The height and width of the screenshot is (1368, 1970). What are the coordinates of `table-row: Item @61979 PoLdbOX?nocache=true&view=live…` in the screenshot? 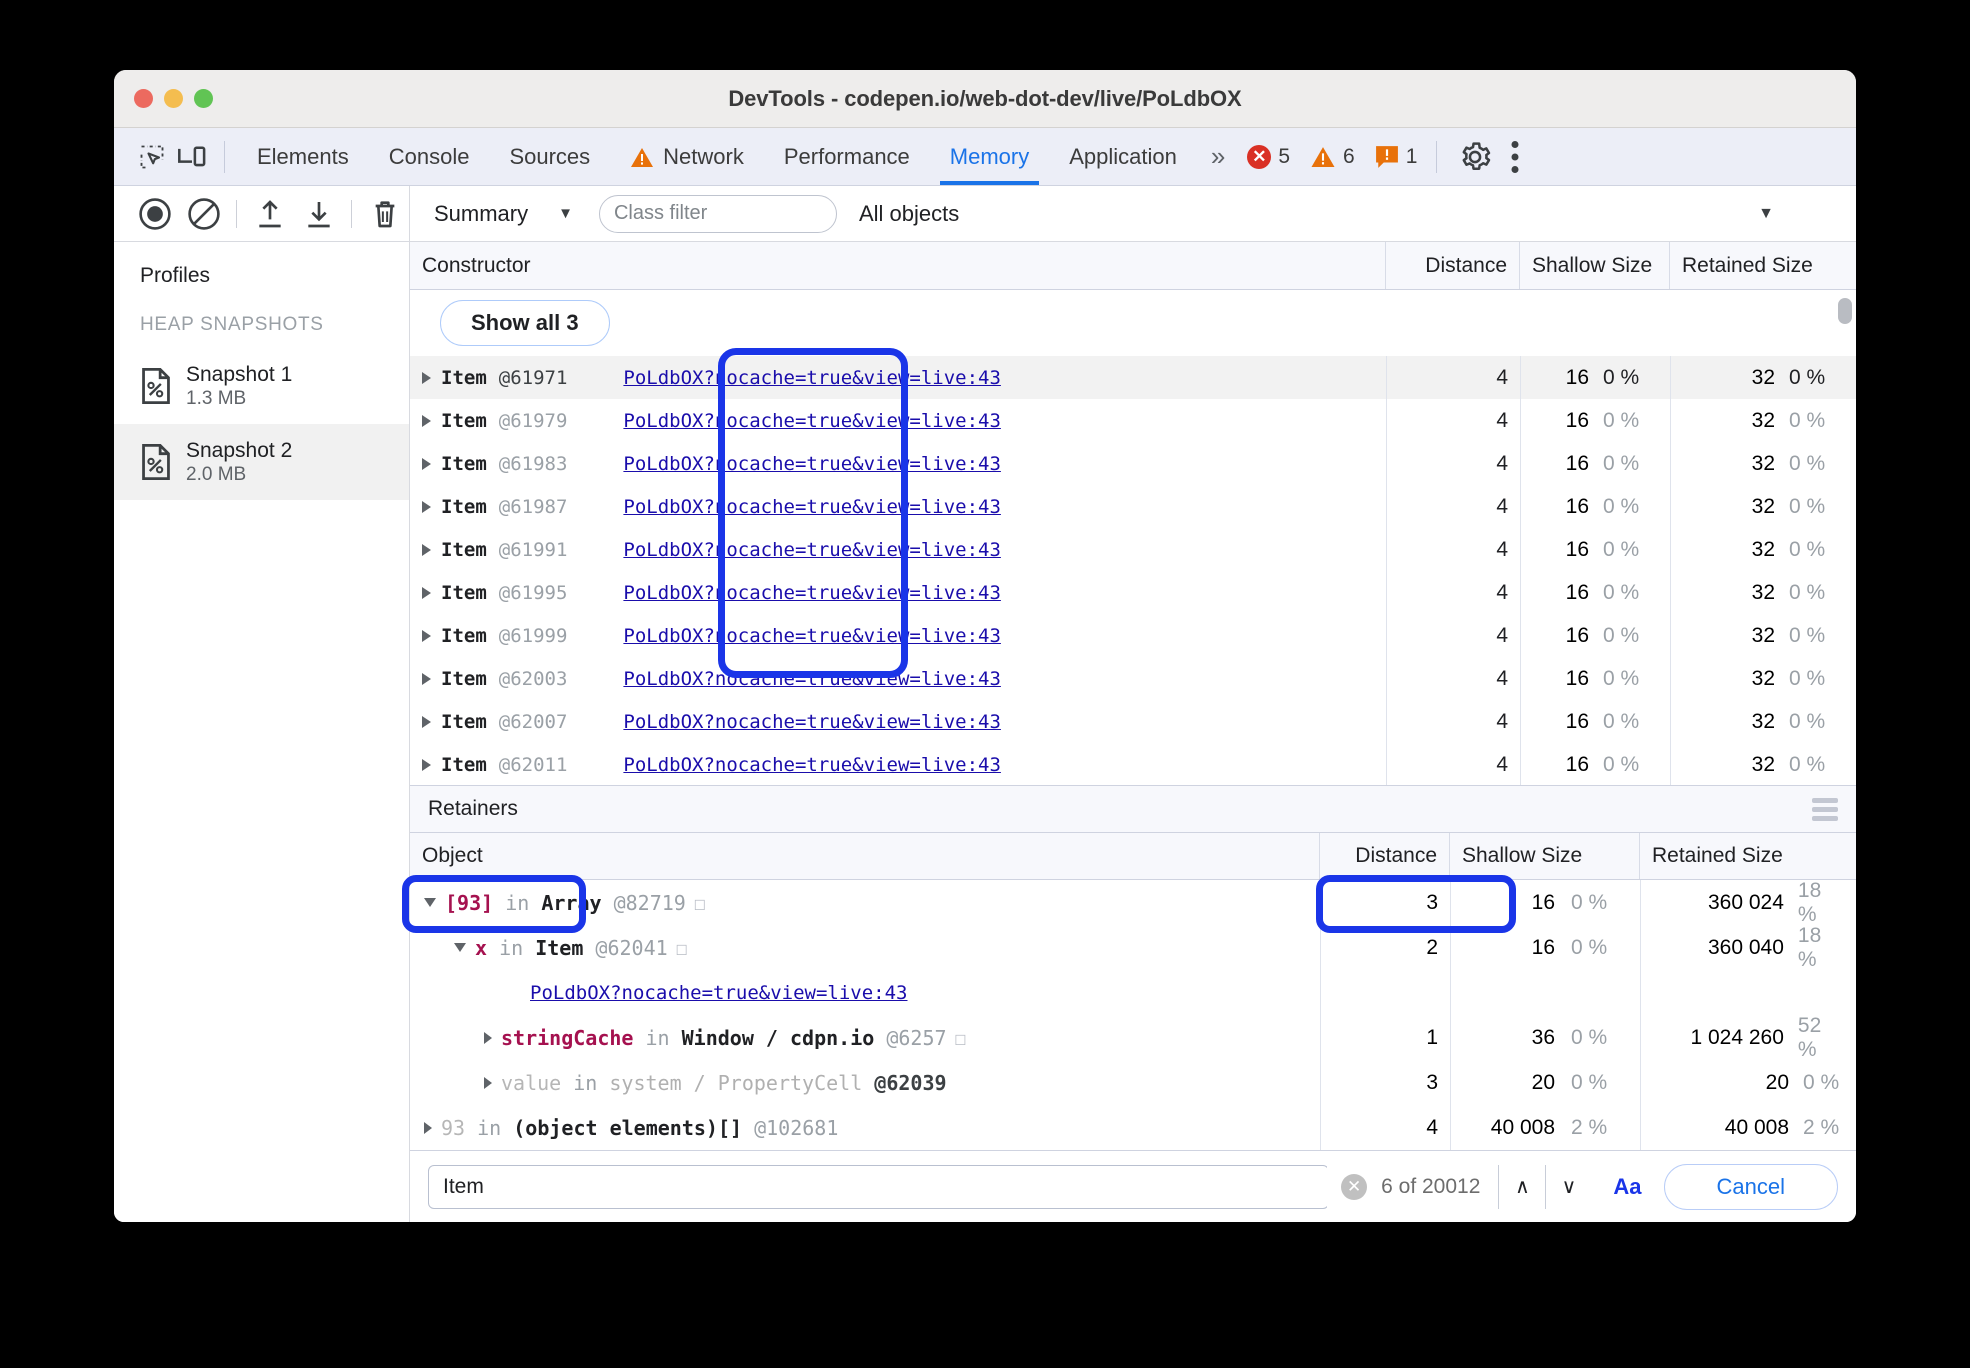 It's located at (1133, 420).